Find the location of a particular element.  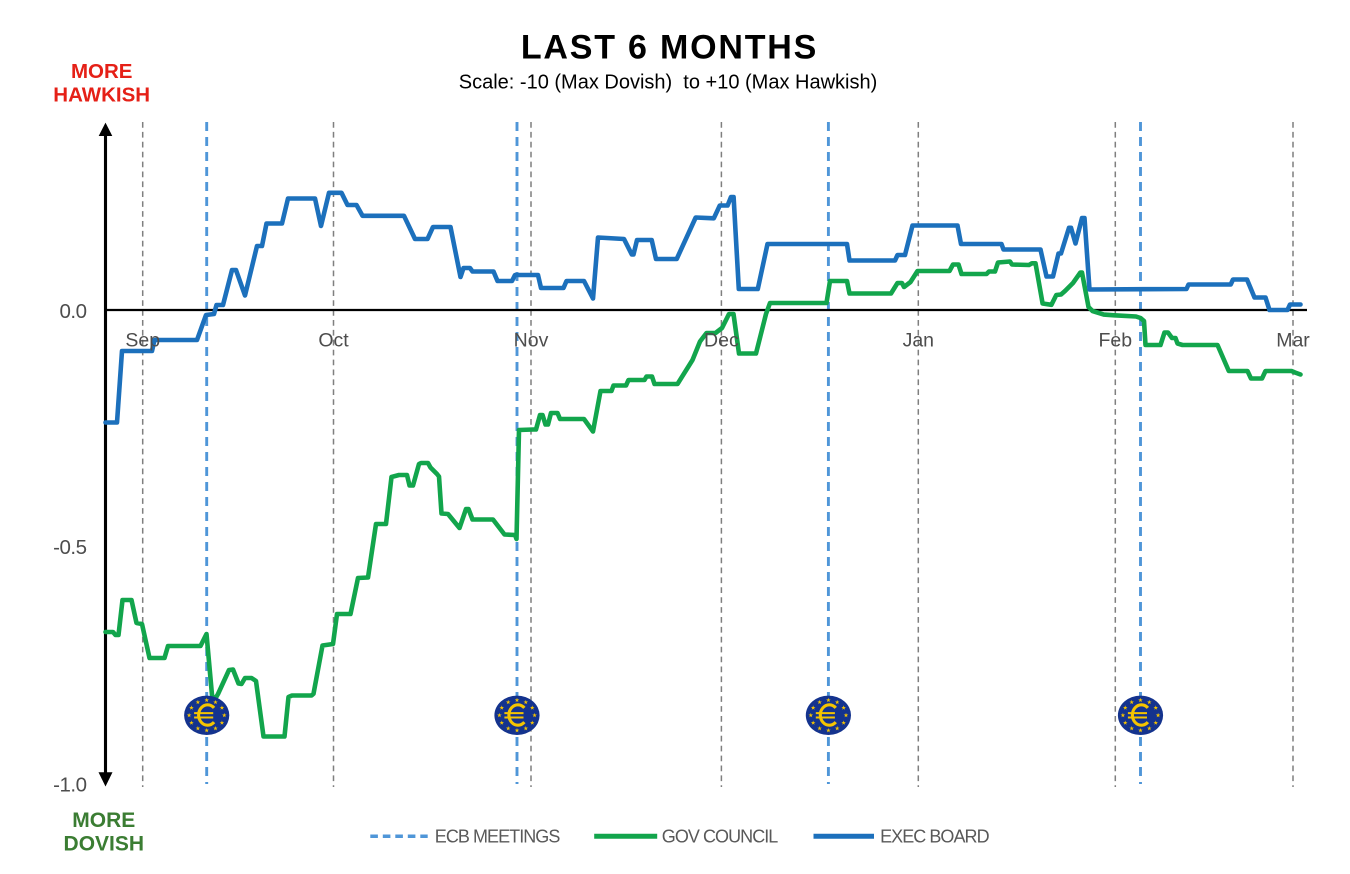

svg-text: EXEC BOARD is located at coordinates (934, 836).